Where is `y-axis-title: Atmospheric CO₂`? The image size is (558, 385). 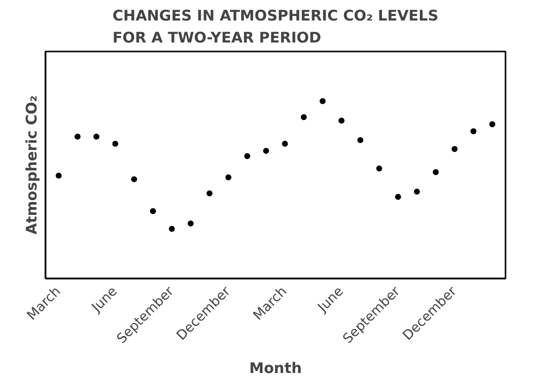
y-axis-title: Atmospheric CO₂ is located at coordinates (32, 165).